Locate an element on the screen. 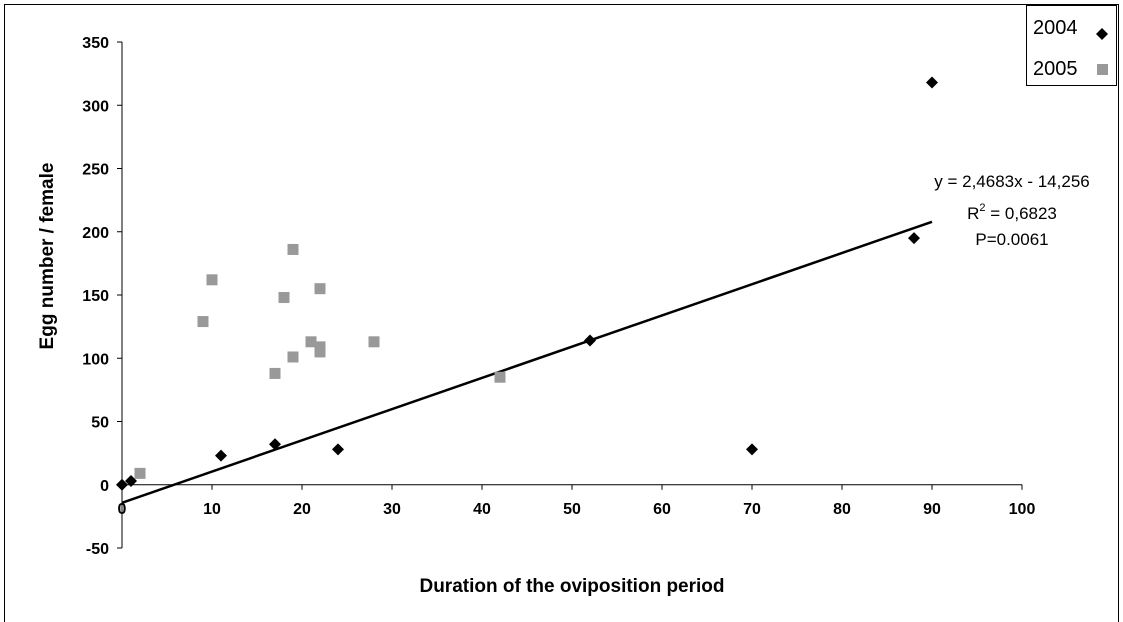 The height and width of the screenshot is (622, 1123). y-tick-label: -50 is located at coordinates (97, 549).